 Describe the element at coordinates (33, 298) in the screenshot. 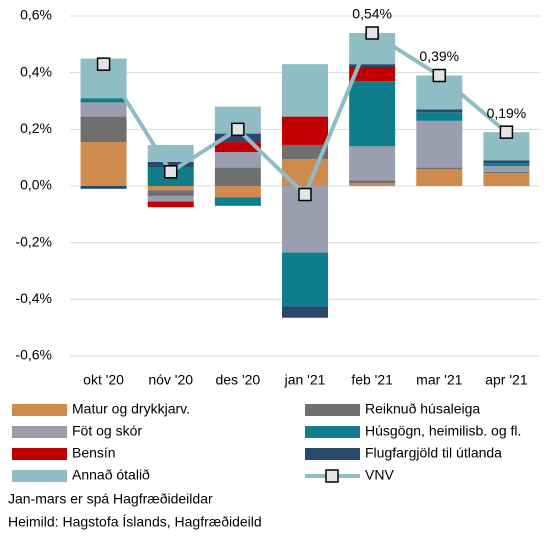

I see `y-tick-label: -0,4%` at that location.